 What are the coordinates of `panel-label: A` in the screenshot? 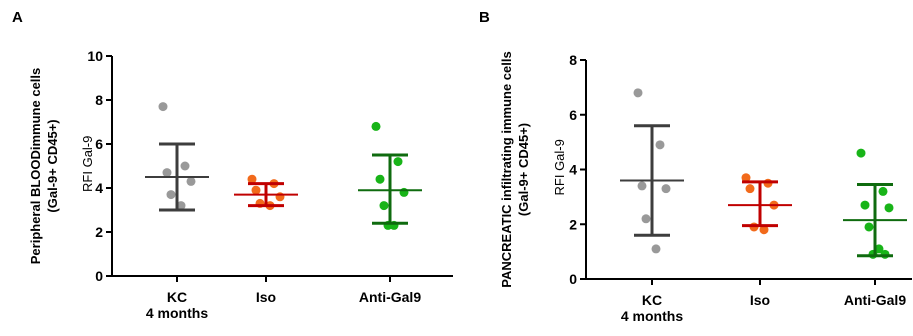 It's located at (17, 17).